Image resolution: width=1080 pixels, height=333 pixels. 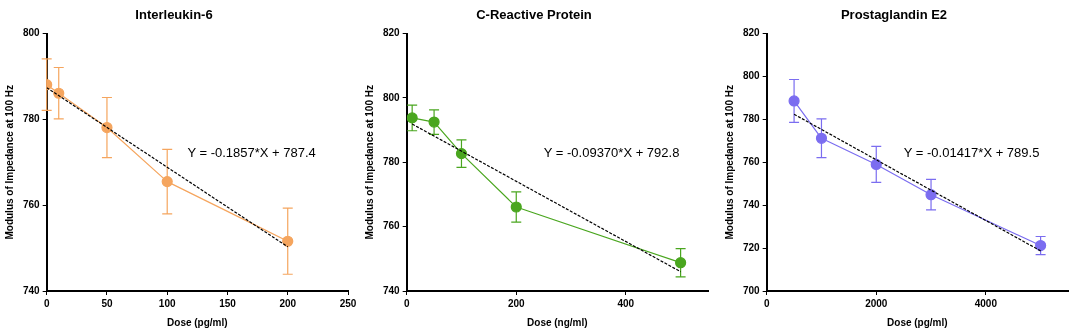 What do you see at coordinates (251, 153) in the screenshot?
I see `annotation: Y = -0.1857*X + 787.4` at bounding box center [251, 153].